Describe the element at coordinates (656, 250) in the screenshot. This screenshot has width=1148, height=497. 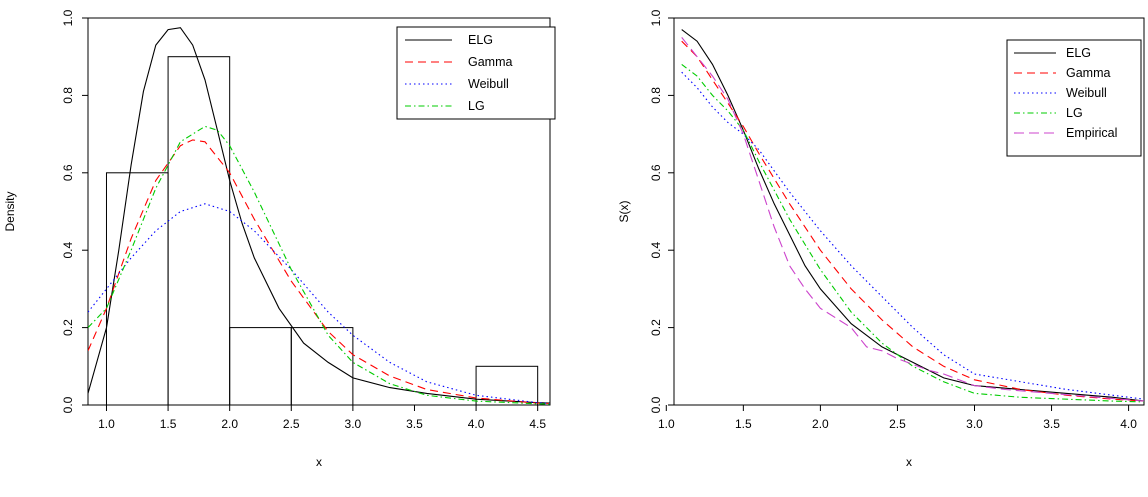
I see `chart2-y-tick-label: 0.4` at that location.